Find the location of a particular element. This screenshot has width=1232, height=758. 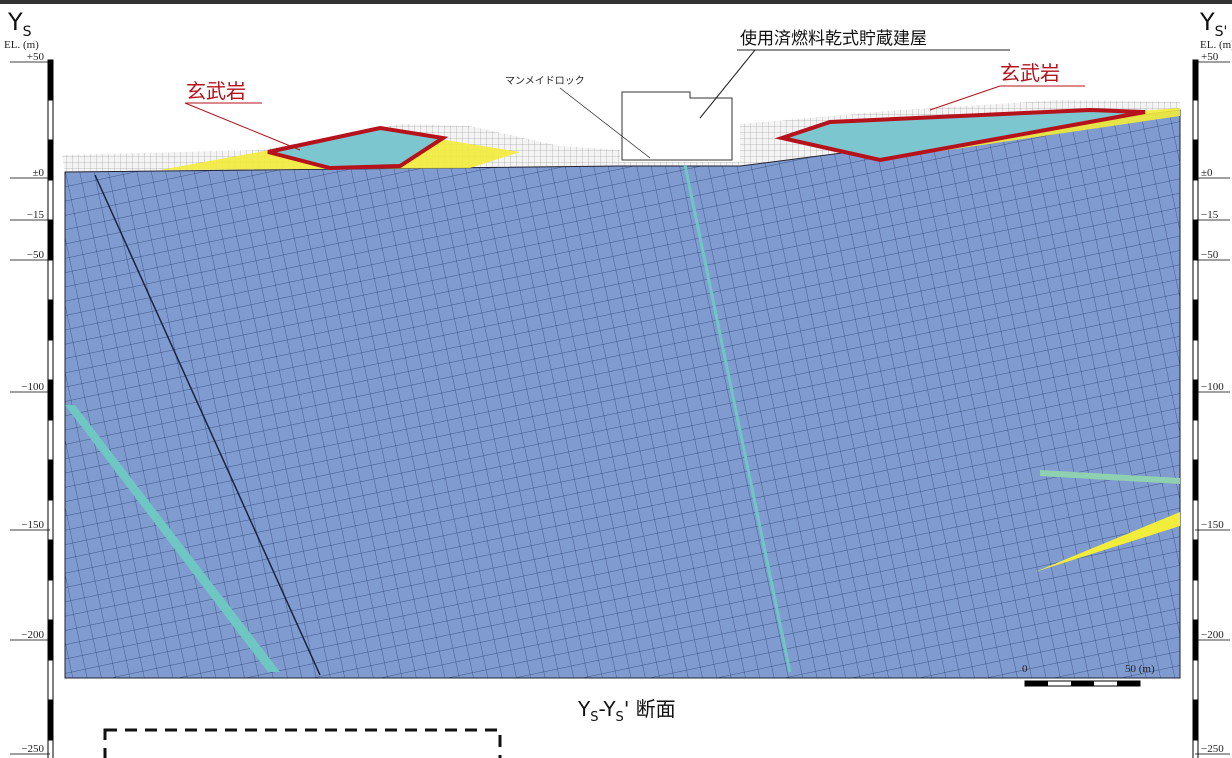

basalt-left is located at coordinates (358, 148).